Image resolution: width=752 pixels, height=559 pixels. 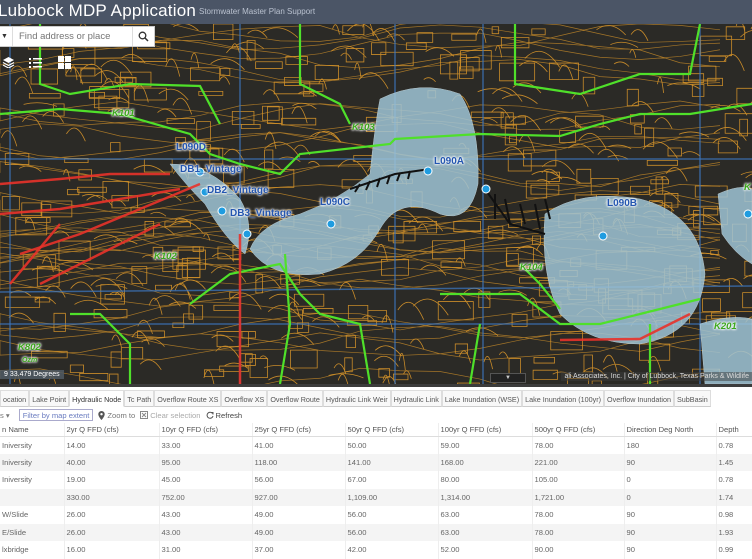 I want to click on refresh-button: Refresh, so click(x=229, y=415).